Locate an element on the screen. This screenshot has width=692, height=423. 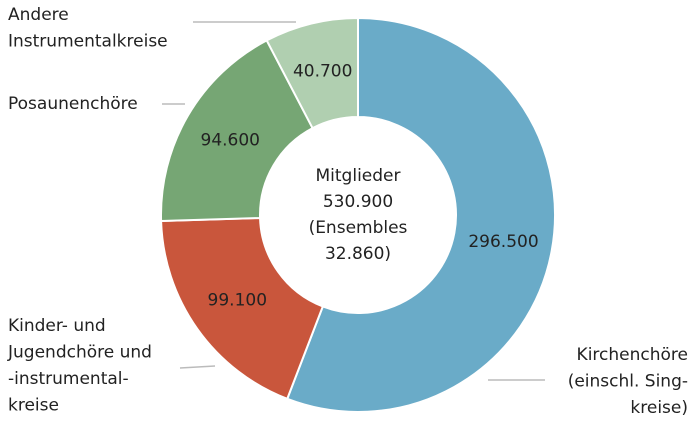
category-label: Posaunenchöre is located at coordinates (73, 104).